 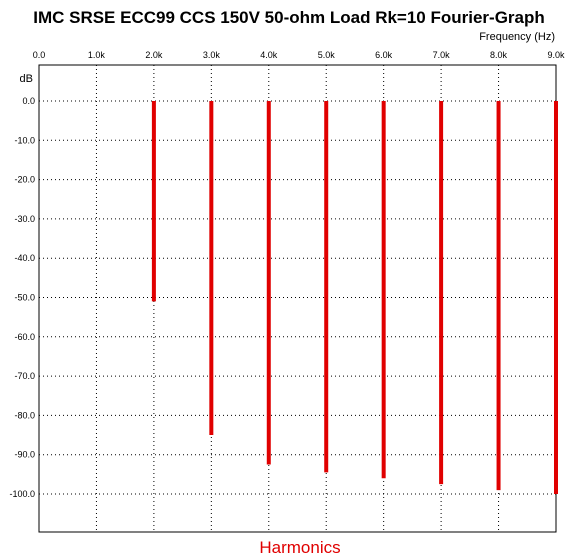 I want to click on x-tick-label: 3.0k, so click(x=212, y=55).